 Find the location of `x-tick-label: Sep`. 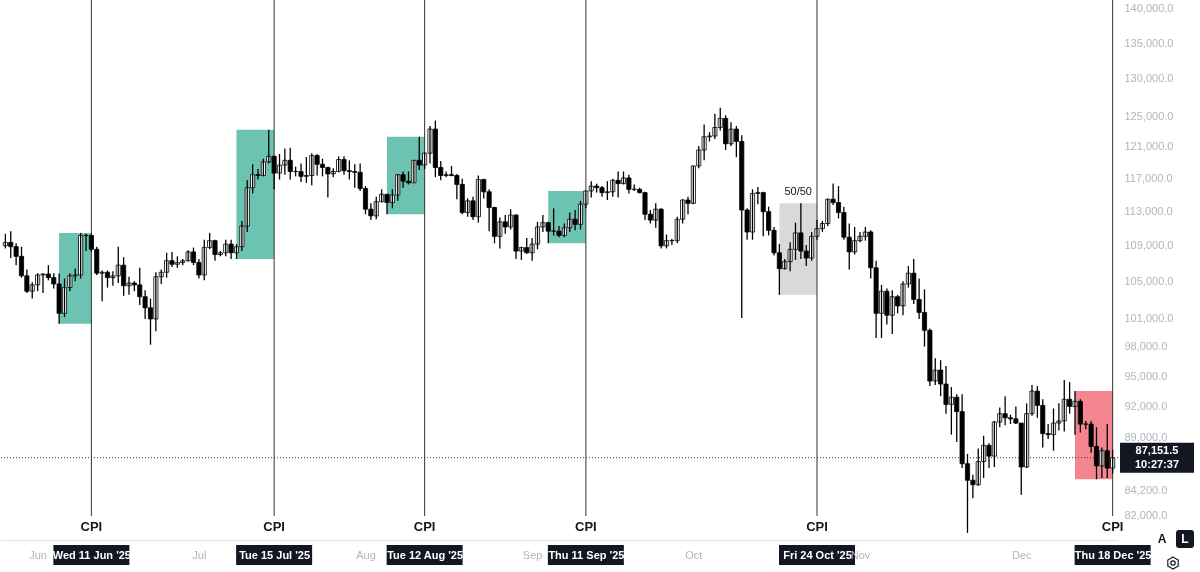

x-tick-label: Sep is located at coordinates (532, 554).